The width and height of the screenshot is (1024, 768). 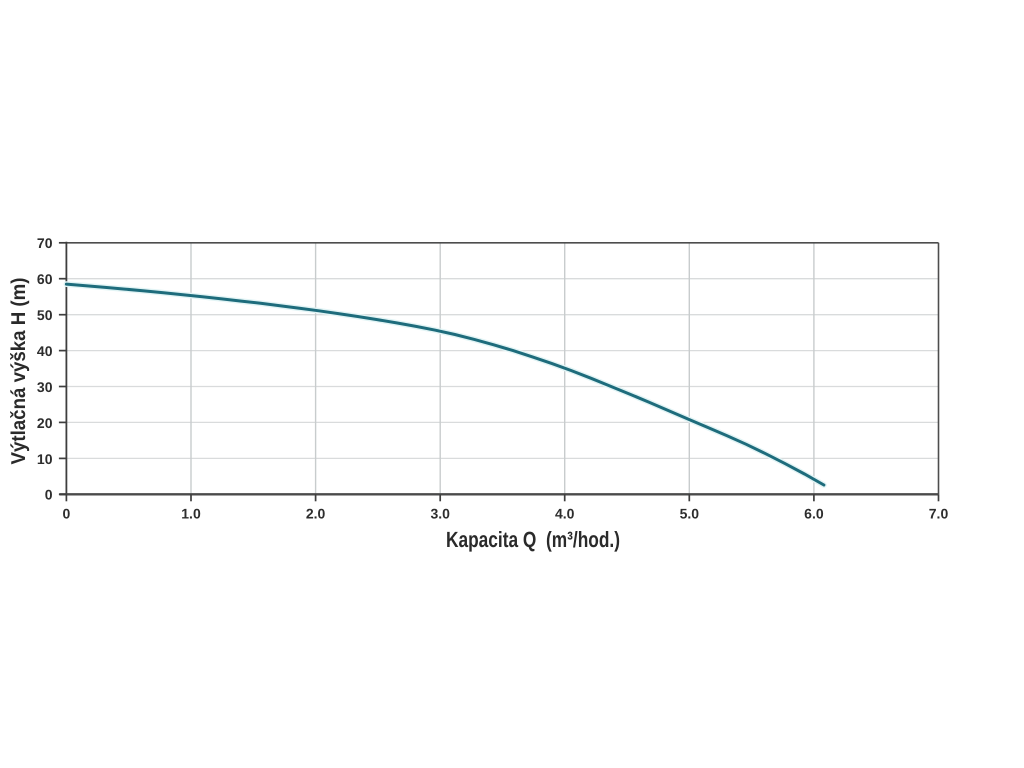 What do you see at coordinates (45, 243) in the screenshot?
I see `svg-text: 70` at bounding box center [45, 243].